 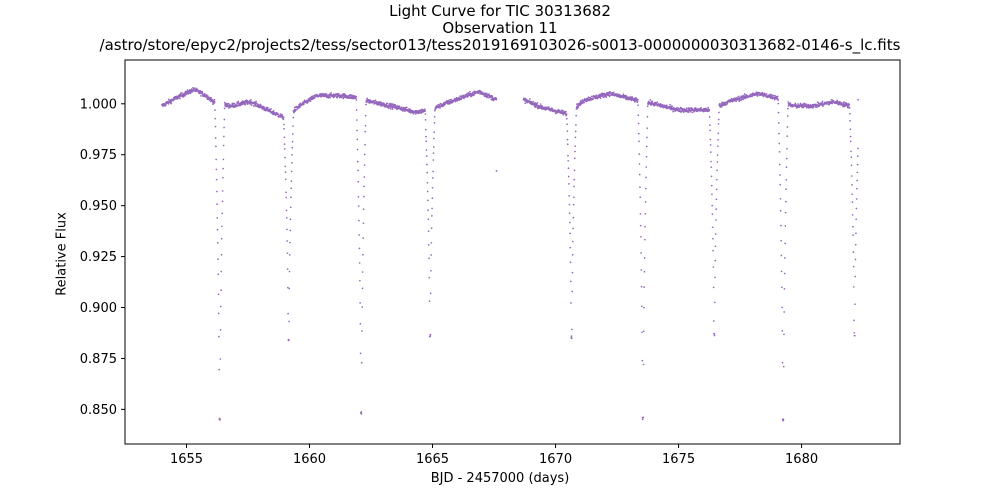 What do you see at coordinates (98, 104) in the screenshot?
I see `y-tick-label: 1.000` at bounding box center [98, 104].